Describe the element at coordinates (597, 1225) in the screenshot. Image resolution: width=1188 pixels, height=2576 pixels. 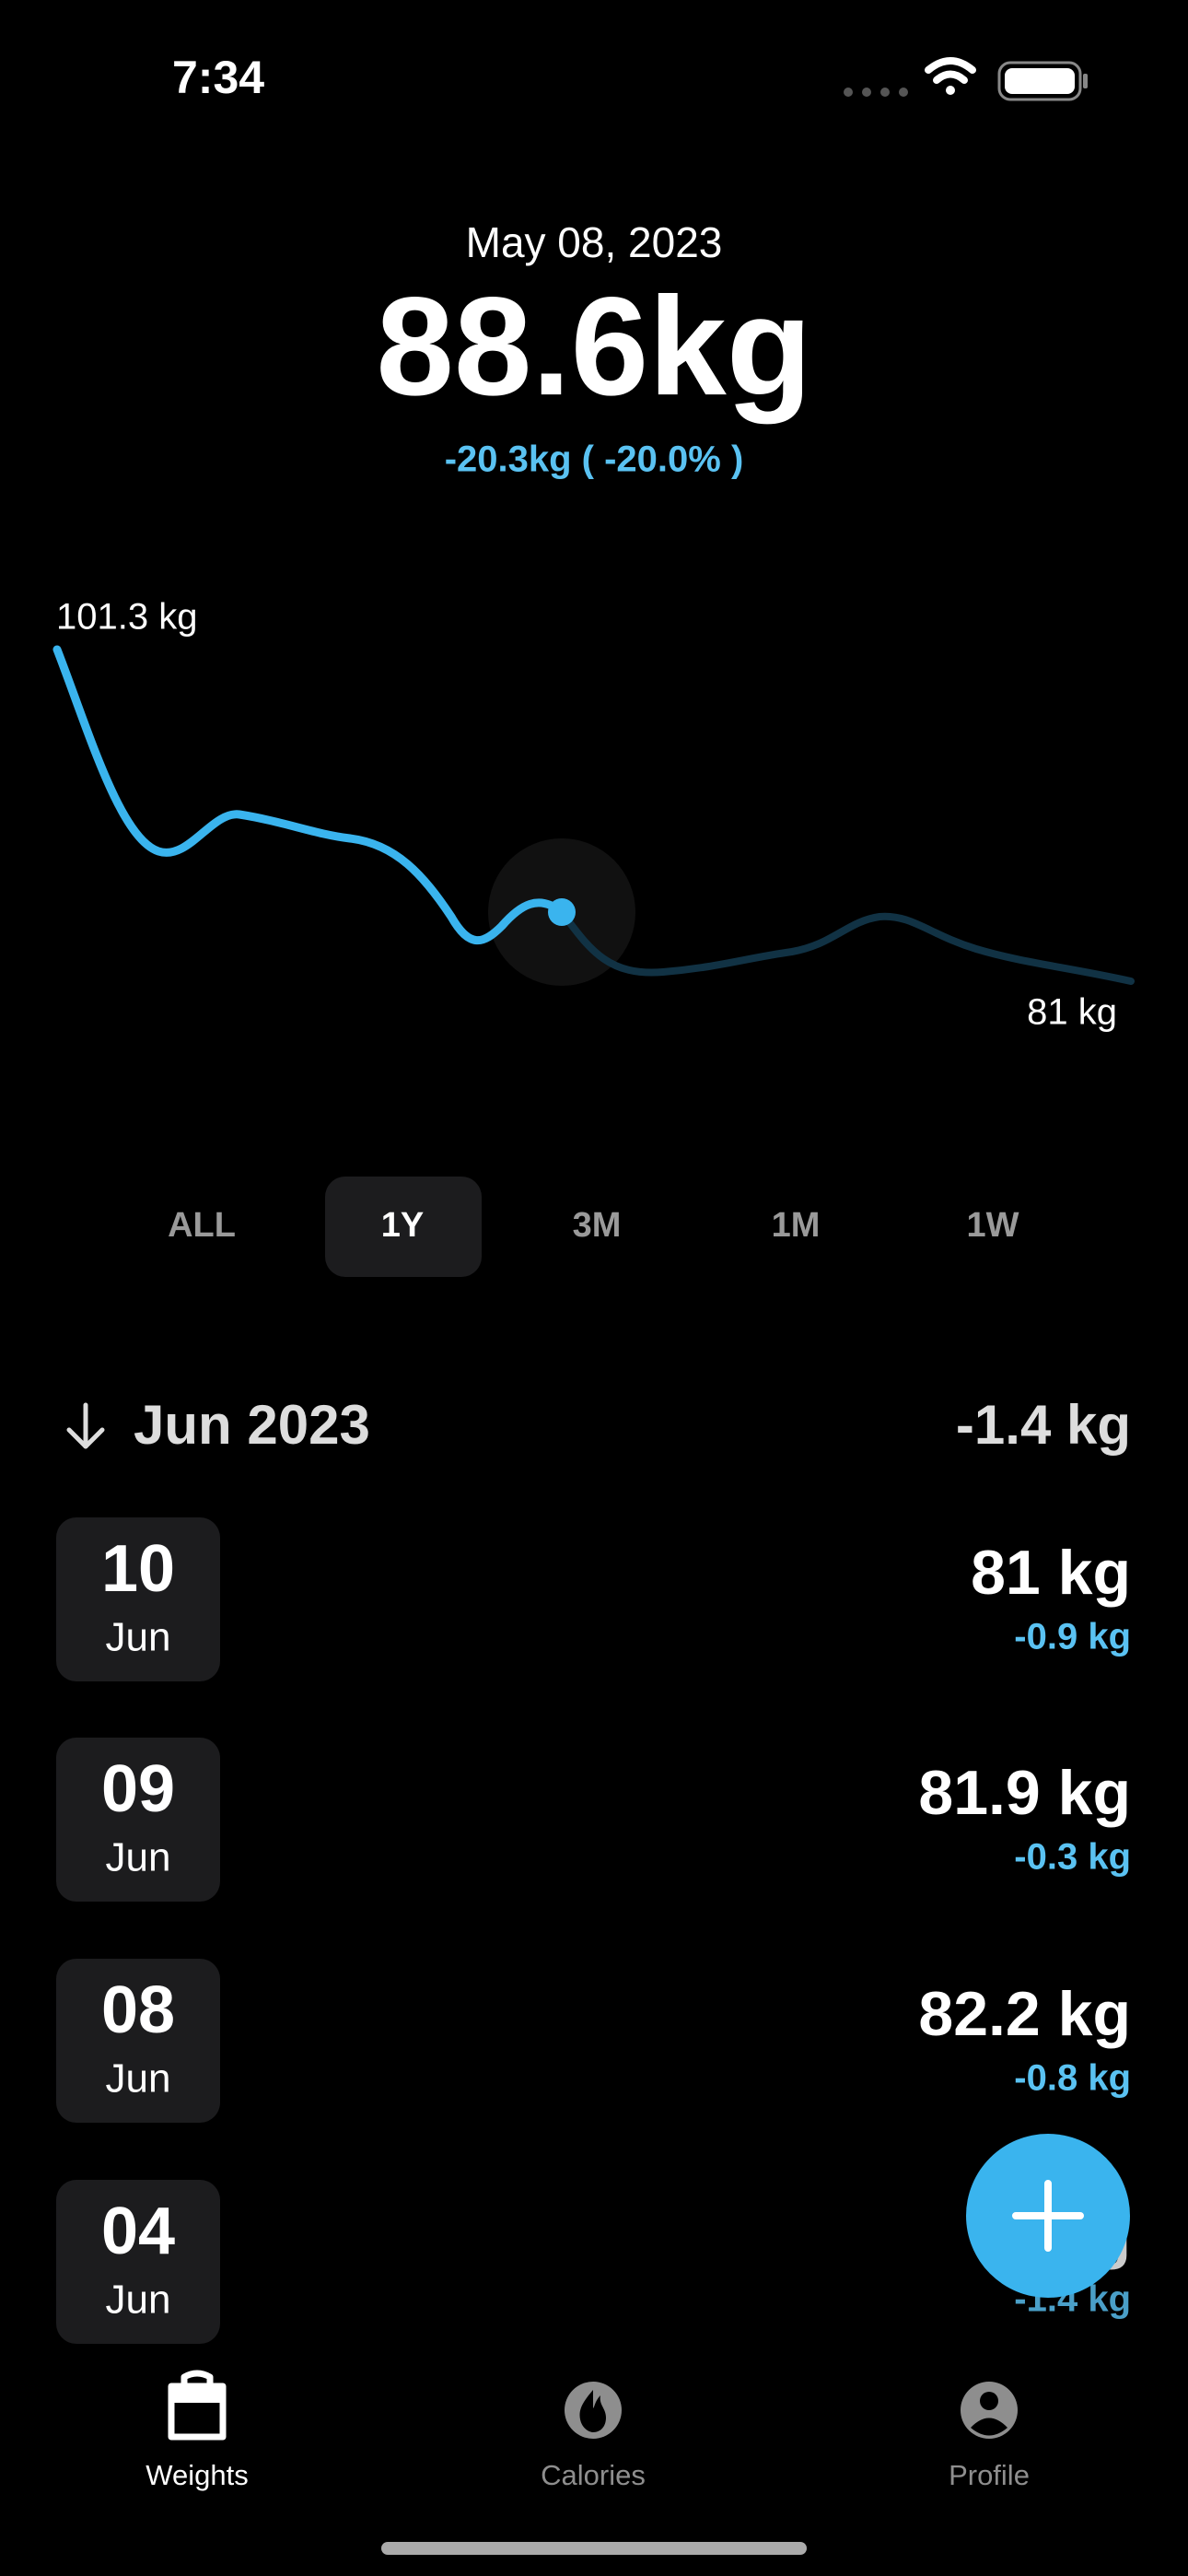
I see `range-tab: 3M` at that location.